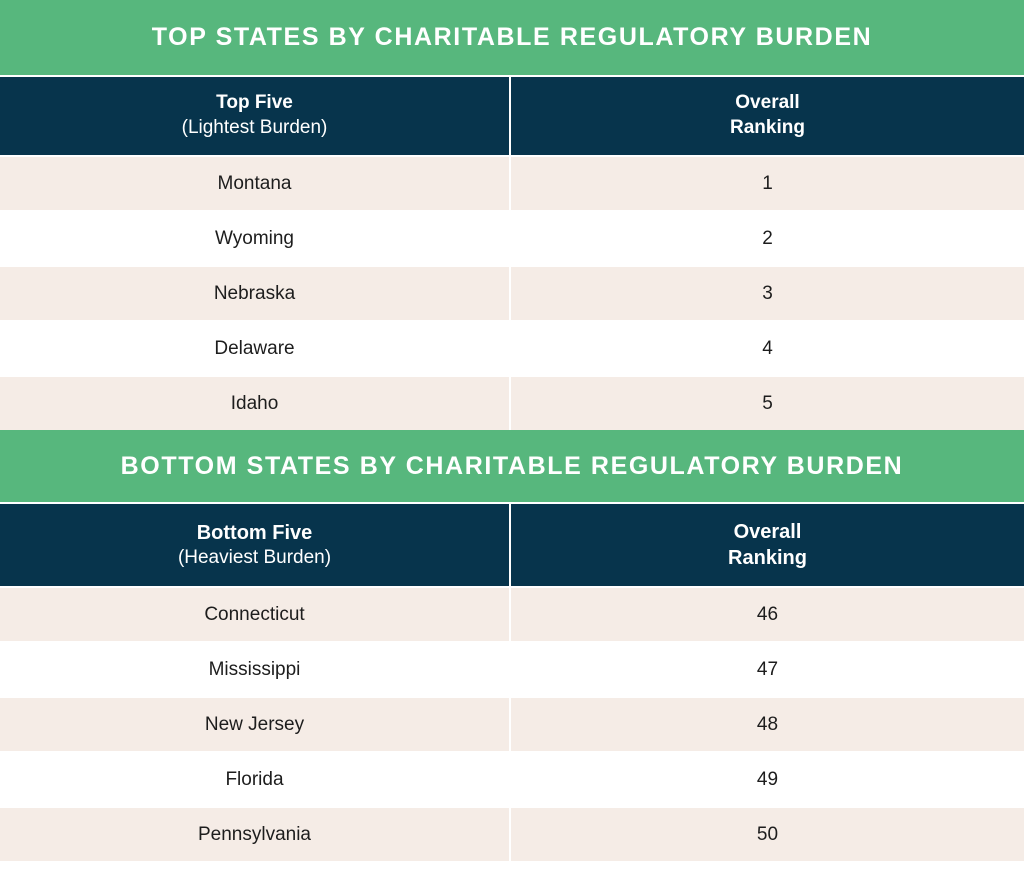 Image resolution: width=1024 pixels, height=870 pixels. Describe the element at coordinates (767, 293) in the screenshot. I see `rank-cell: 3` at that location.